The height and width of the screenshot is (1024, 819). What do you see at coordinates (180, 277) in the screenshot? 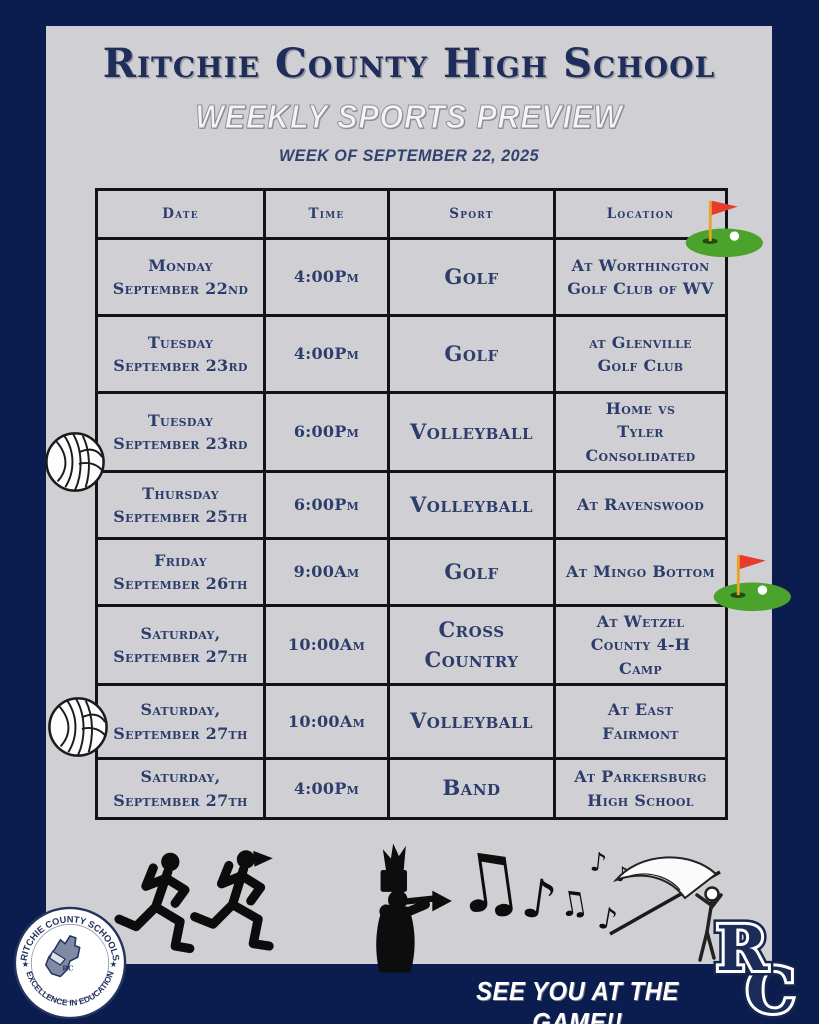
I see `cell-date: Monday September 22nd` at bounding box center [180, 277].